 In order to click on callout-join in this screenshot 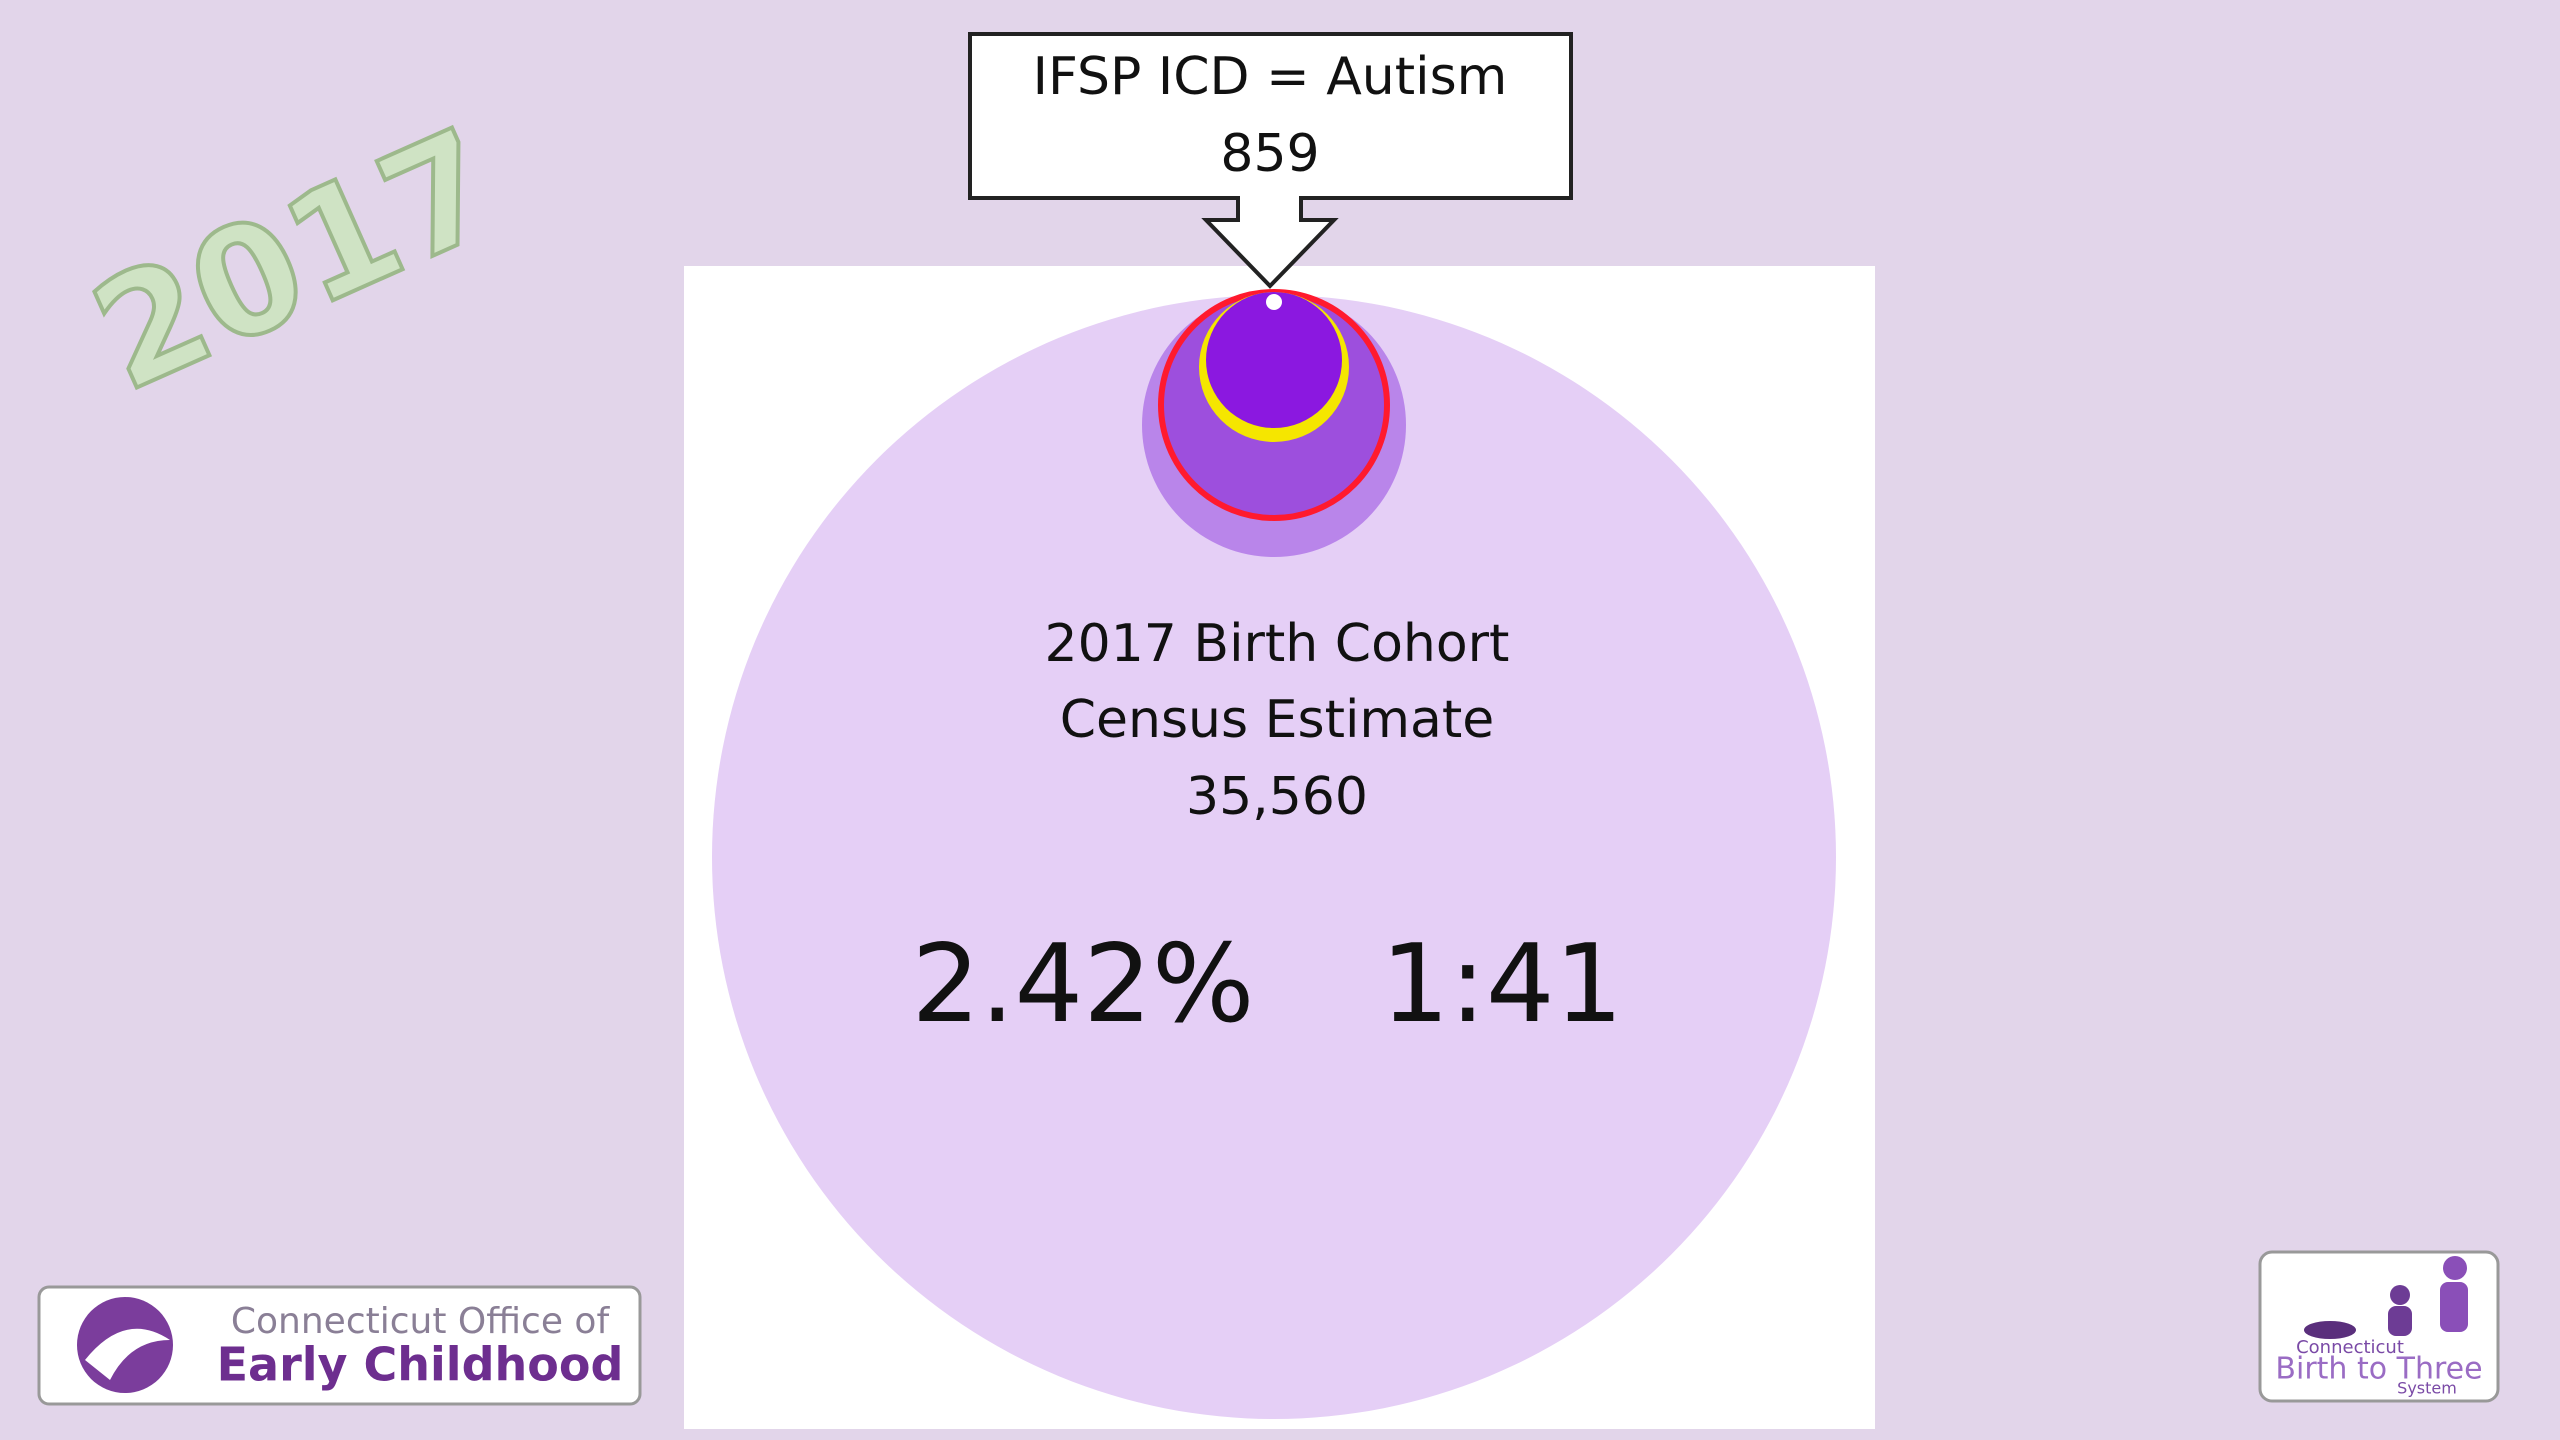, I will do `click(1269, 198)`.